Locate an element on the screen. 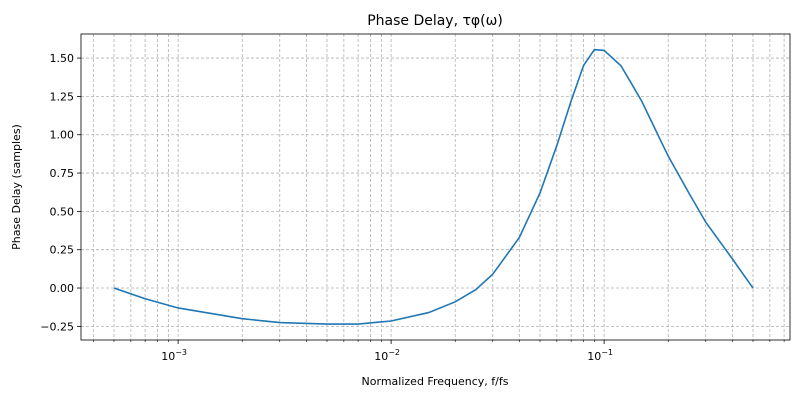  x-tick-label: 10⁻¹ is located at coordinates (600, 355).